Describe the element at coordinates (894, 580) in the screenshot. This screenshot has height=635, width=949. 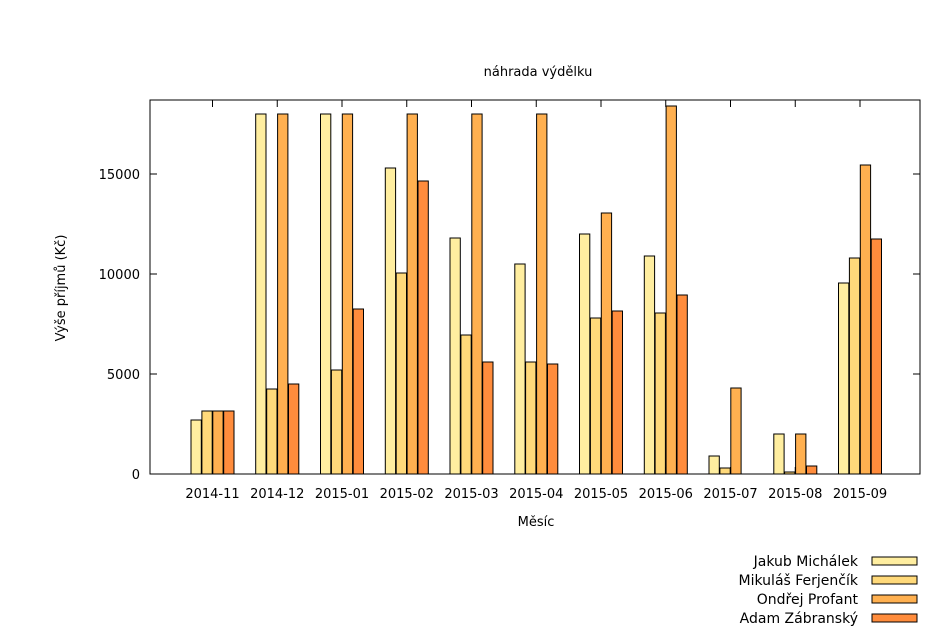
I see `legend-swatch-mikulas-ferjencik` at that location.